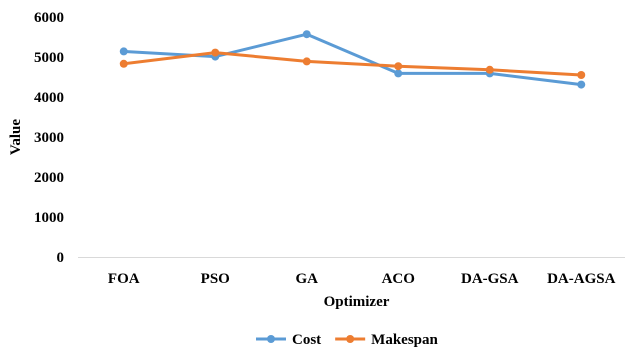 This screenshot has height=352, width=627. What do you see at coordinates (49, 58) in the screenshot?
I see `y-tick-label: 5000` at bounding box center [49, 58].